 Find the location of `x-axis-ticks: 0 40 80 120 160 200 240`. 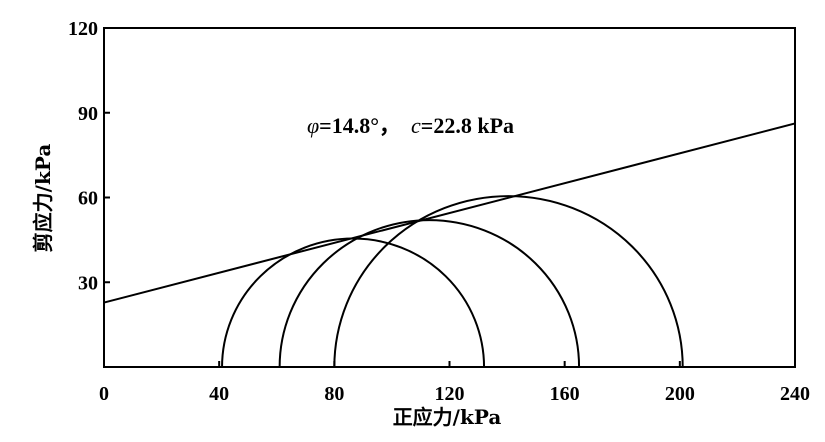

x-axis-ticks: 0 40 80 120 160 200 240 is located at coordinates (454, 383).